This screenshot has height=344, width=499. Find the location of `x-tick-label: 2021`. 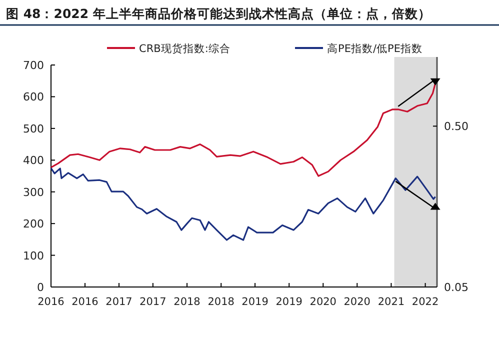

x-tick-label: 2021 is located at coordinates (391, 302).